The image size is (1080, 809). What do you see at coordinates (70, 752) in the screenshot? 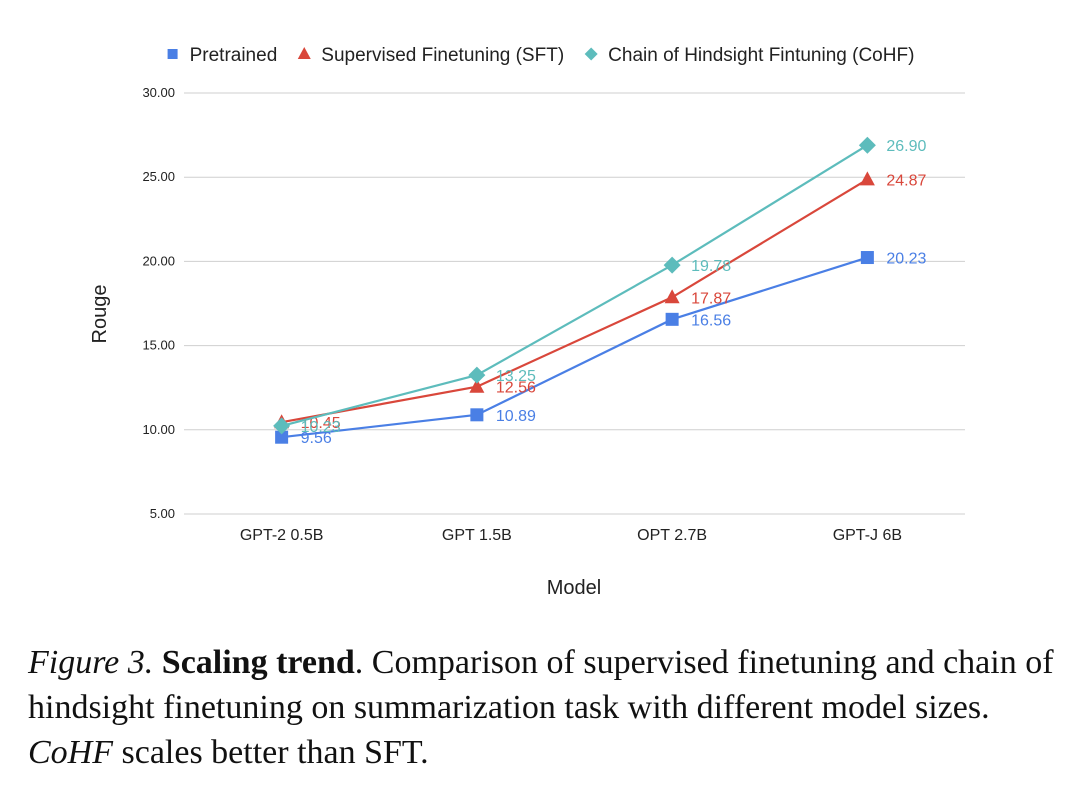
I see `caption-emphasis: CoHF` at bounding box center [70, 752].